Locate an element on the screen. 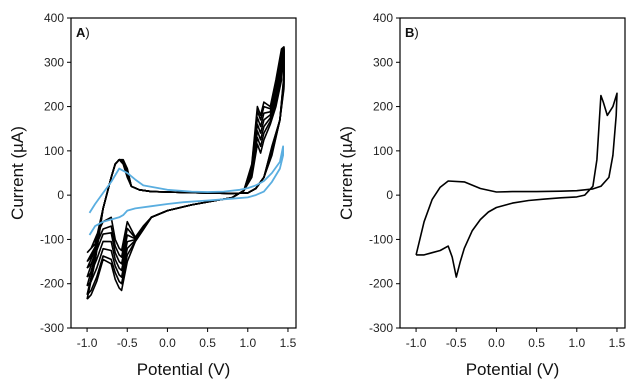  x-axis-title-b: Potential (V) is located at coordinates (513, 369).